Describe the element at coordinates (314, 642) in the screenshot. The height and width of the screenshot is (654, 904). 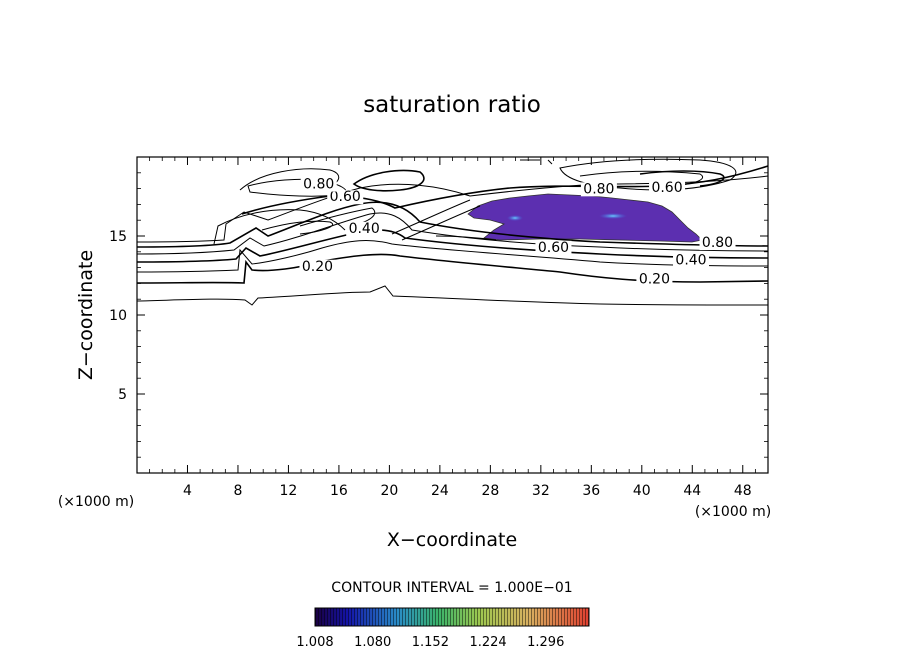
I see `colorbar-tick-label: 1.008` at that location.